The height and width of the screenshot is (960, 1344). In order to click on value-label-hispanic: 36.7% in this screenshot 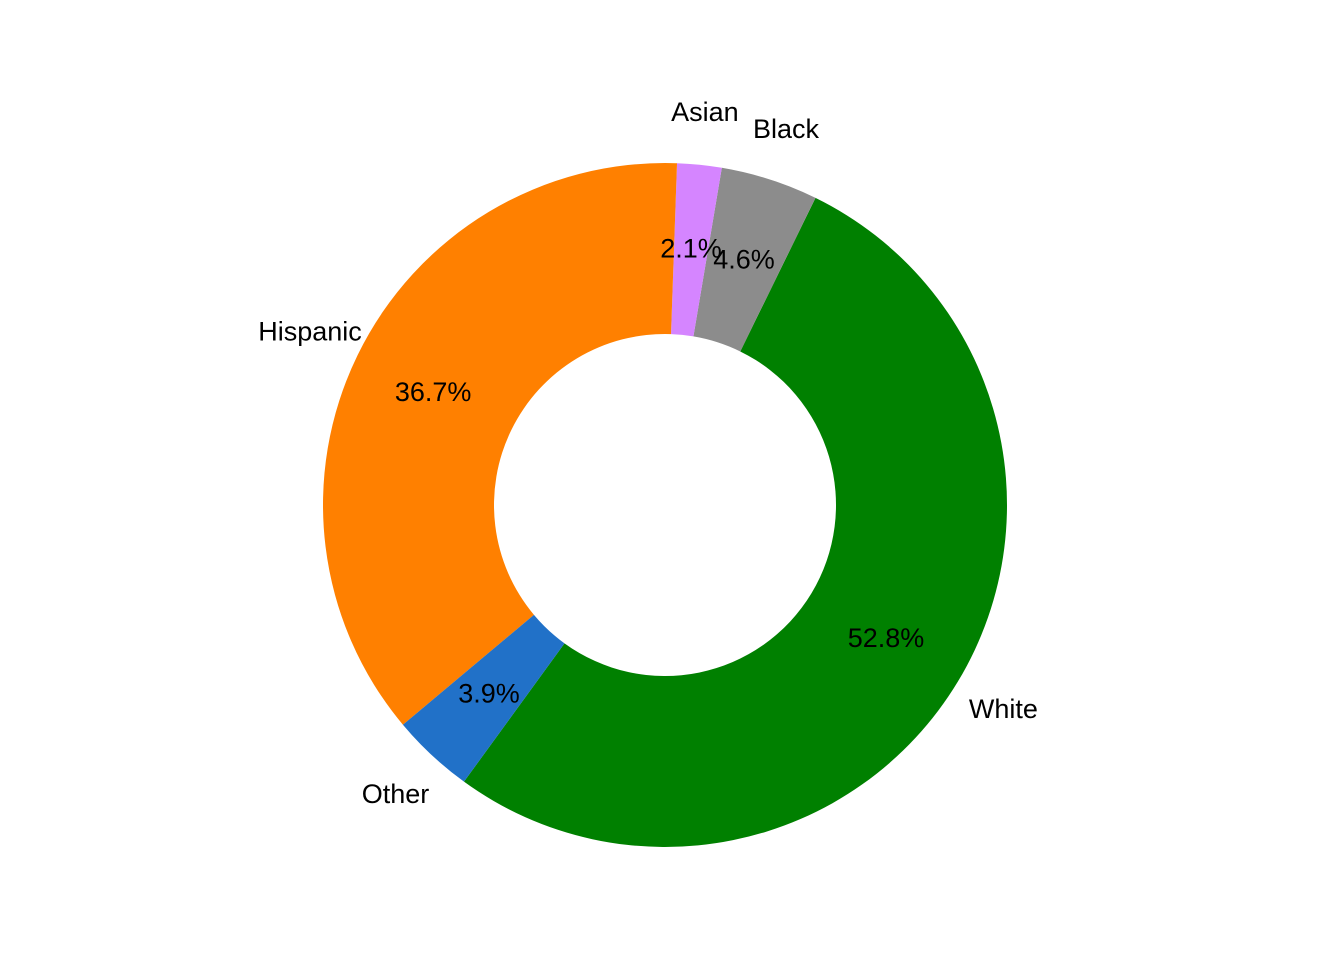, I will do `click(433, 392)`.